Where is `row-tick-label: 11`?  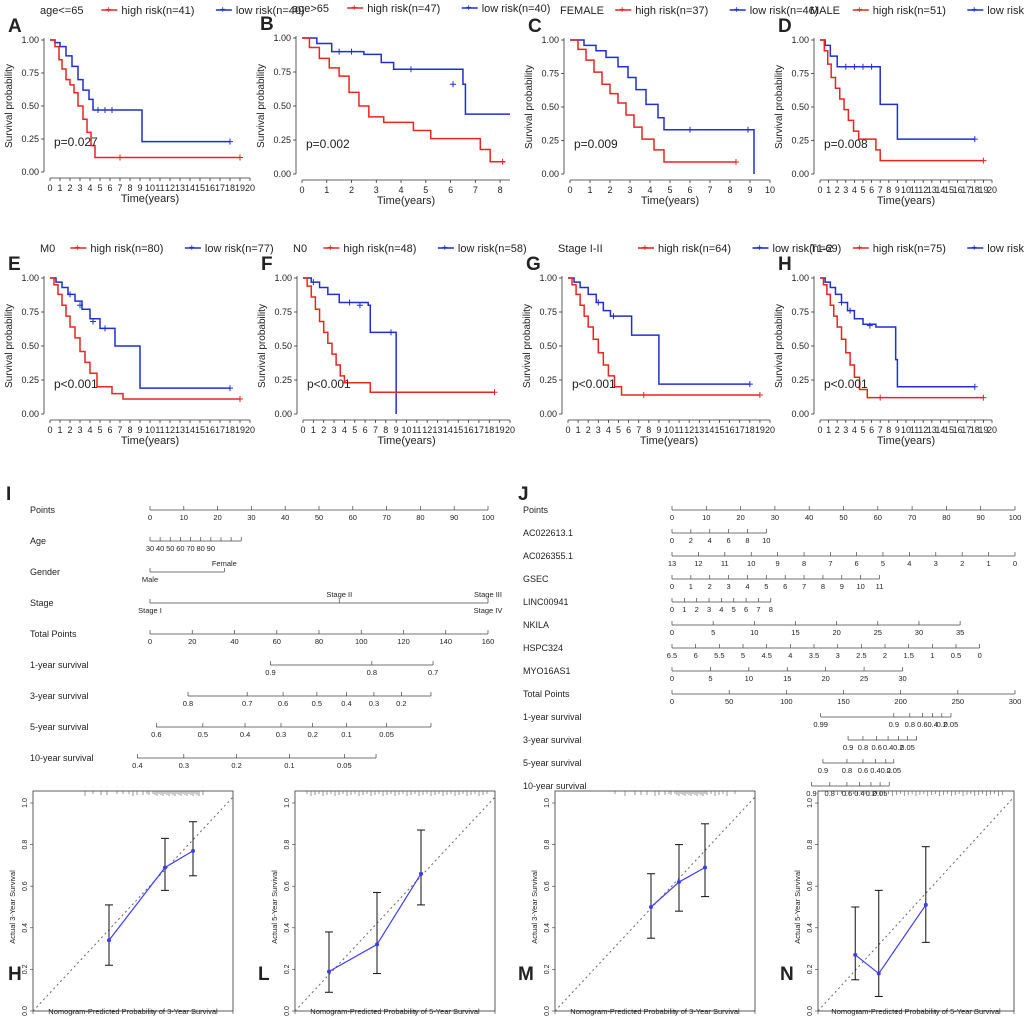 row-tick-label: 11 is located at coordinates (725, 563).